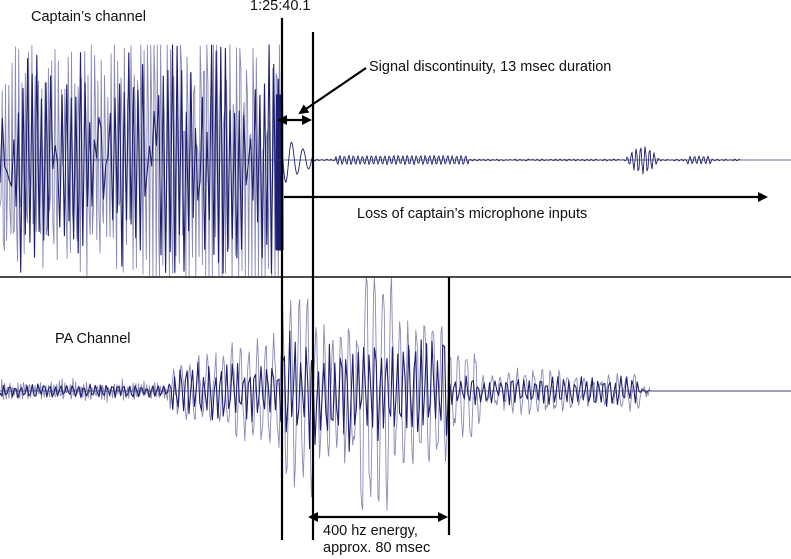 The height and width of the screenshot is (559, 791). What do you see at coordinates (89, 17) in the screenshot?
I see `captain-channel-label: Captain’s channel` at bounding box center [89, 17].